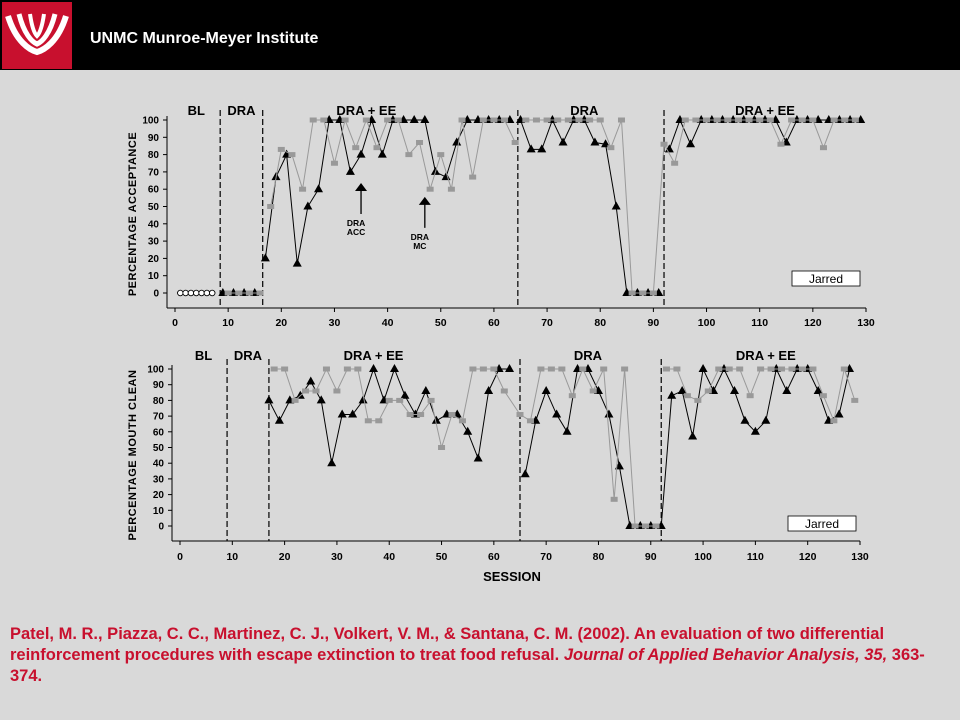 Image resolution: width=960 pixels, height=720 pixels. What do you see at coordinates (822, 524) in the screenshot?
I see `legend-label: Jarred` at bounding box center [822, 524].